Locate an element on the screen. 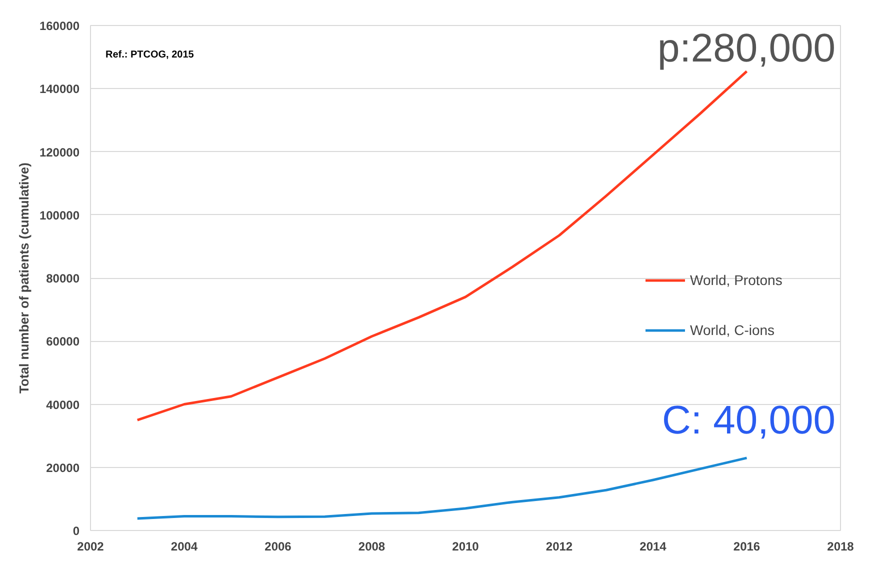 The image size is (877, 583). y-tick-label: 100000 is located at coordinates (59, 215).